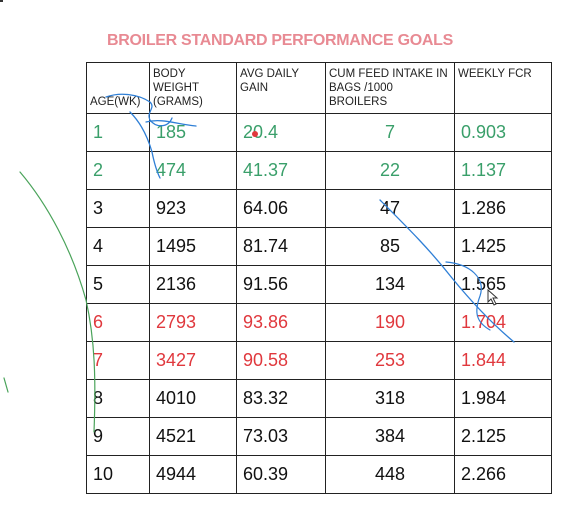 This screenshot has width=579, height=510. What do you see at coordinates (193, 436) in the screenshot?
I see `body-weight-cell: 4521` at bounding box center [193, 436].